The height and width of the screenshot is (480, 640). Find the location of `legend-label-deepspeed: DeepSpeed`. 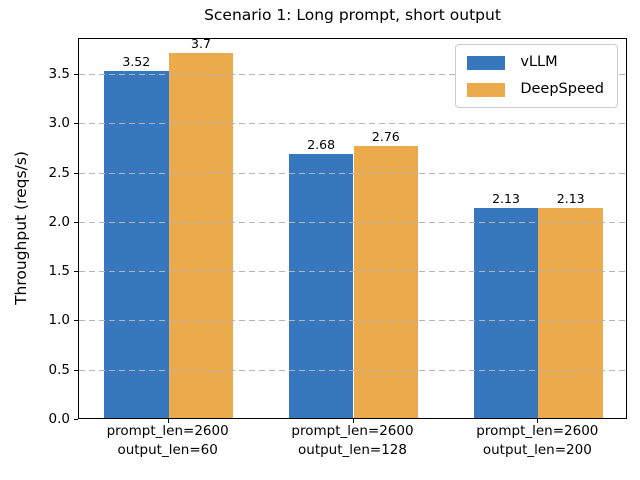

legend-label-deepspeed: DeepSpeed is located at coordinates (562, 89).